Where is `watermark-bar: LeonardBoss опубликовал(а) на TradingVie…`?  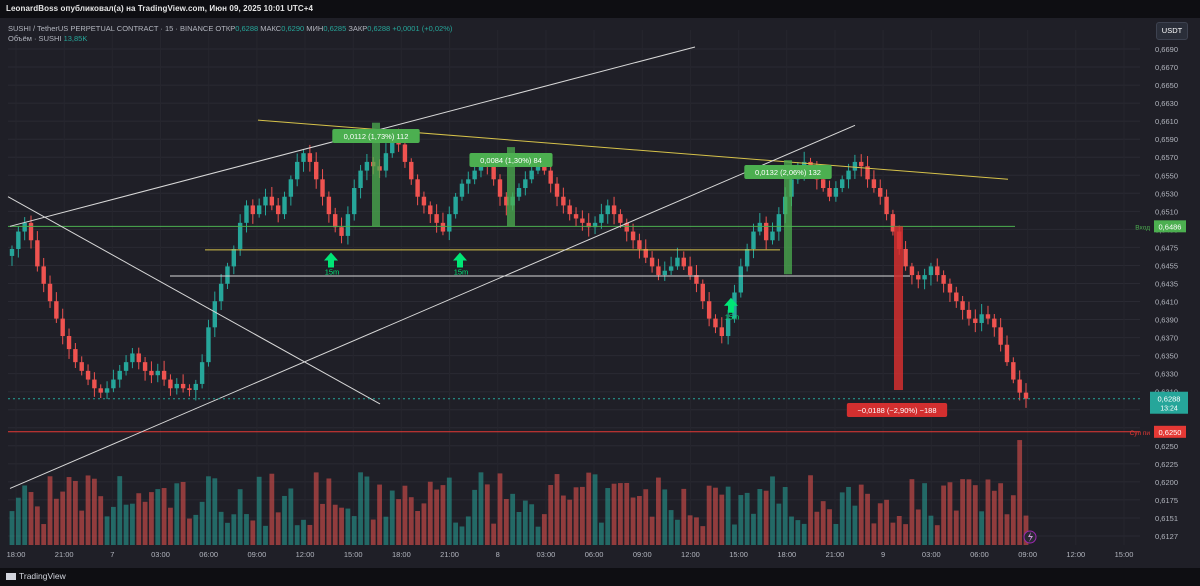 watermark-bar: LeonardBoss опубликовал(а) на TradingVie… is located at coordinates (600, 9).